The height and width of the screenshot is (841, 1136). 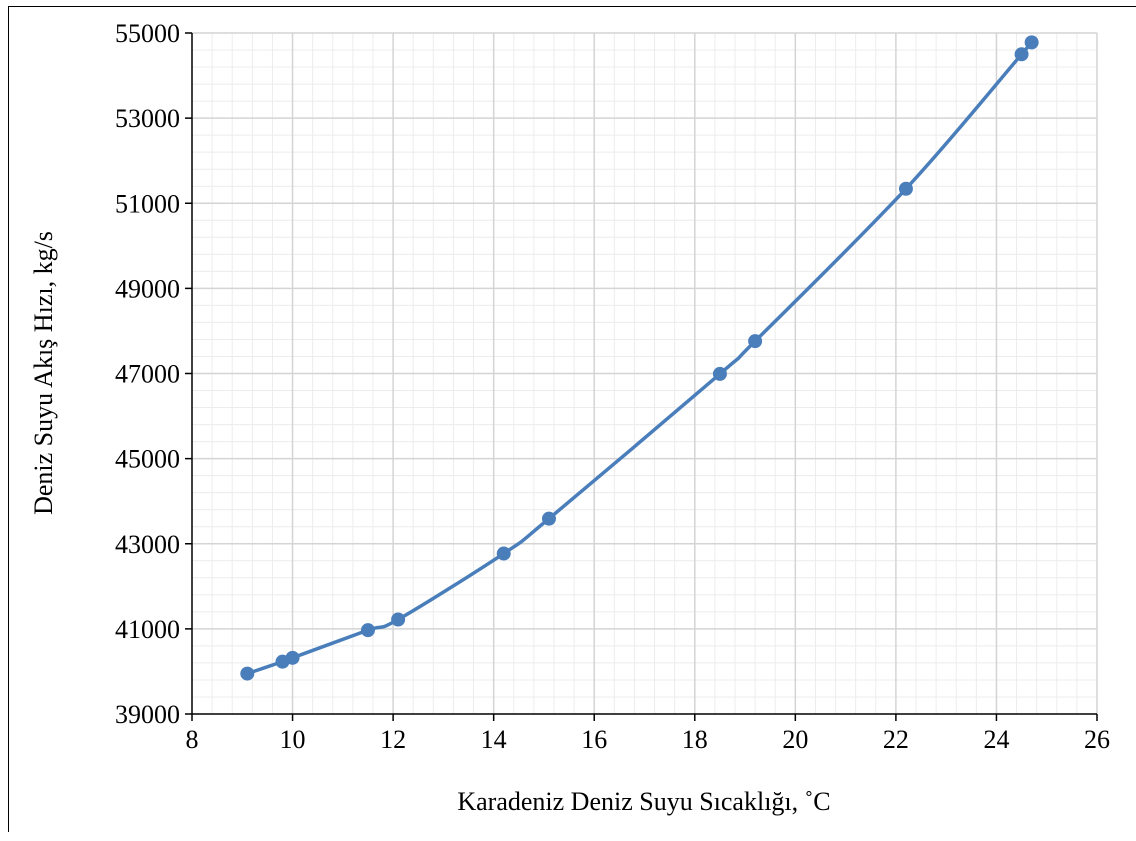 What do you see at coordinates (147, 203) in the screenshot?
I see `y-tick-label: 51000` at bounding box center [147, 203].